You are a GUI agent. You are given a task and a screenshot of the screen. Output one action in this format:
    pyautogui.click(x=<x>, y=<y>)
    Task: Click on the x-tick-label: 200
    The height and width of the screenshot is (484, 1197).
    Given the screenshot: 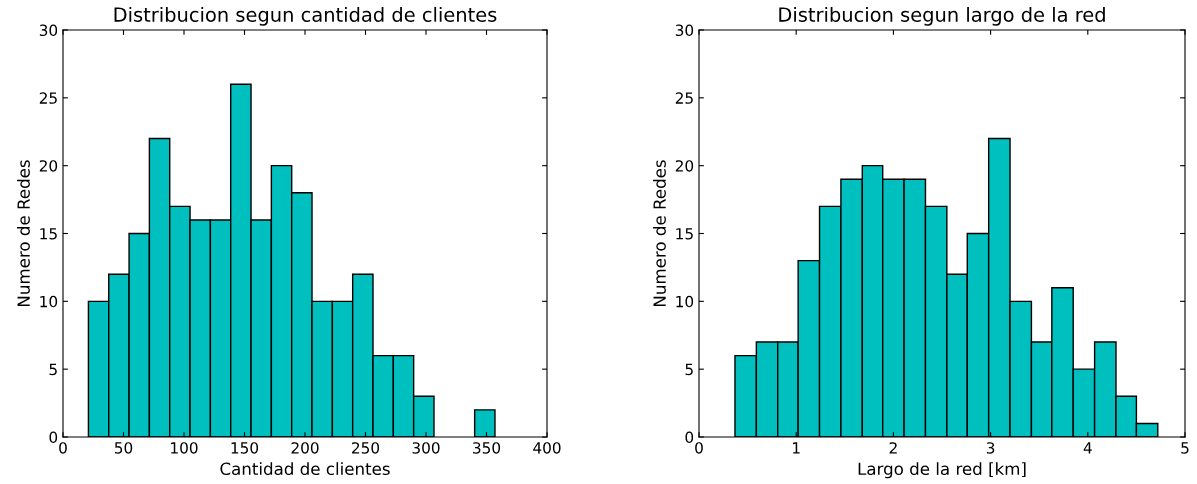 What is the action you would take?
    pyautogui.click(x=305, y=448)
    